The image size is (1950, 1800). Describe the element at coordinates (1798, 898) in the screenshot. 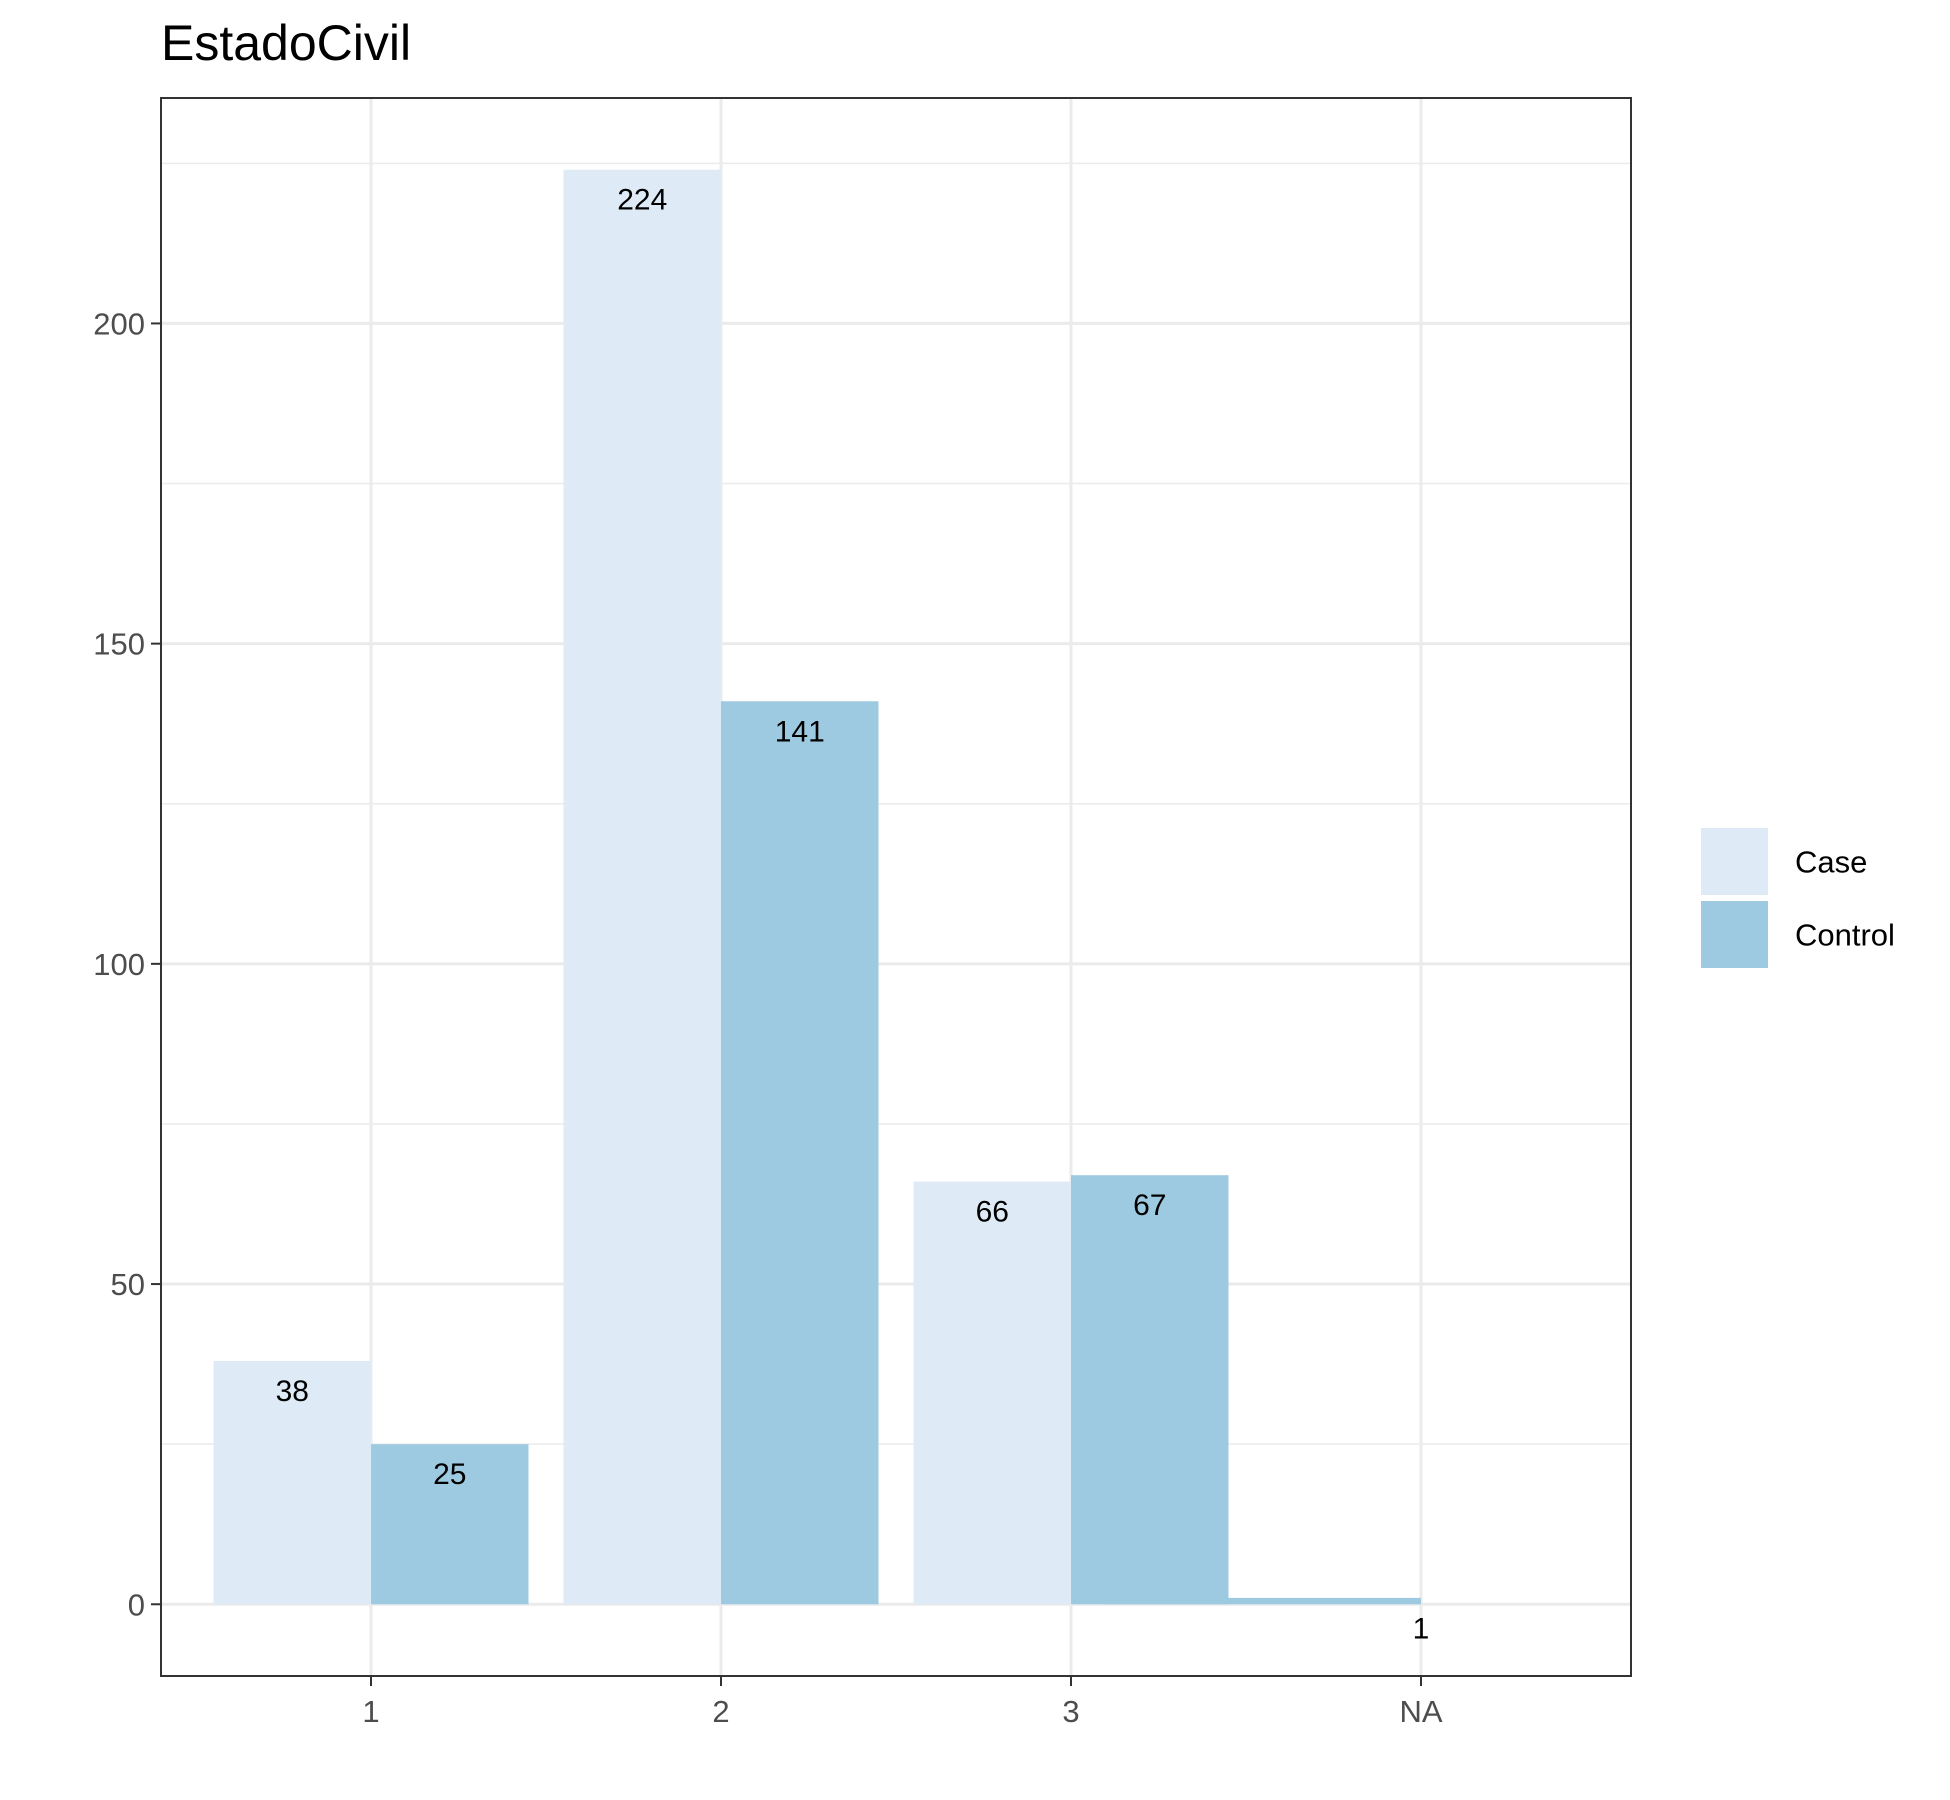

I see `legend: Case Control` at that location.